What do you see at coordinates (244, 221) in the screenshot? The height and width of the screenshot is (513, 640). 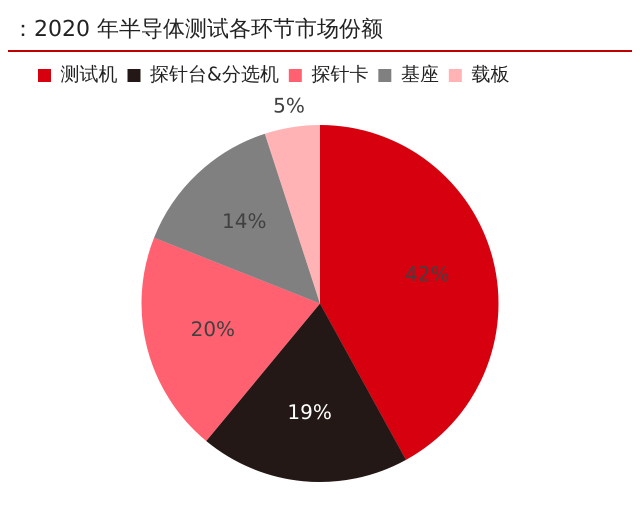 I see `data-label: 14%` at bounding box center [244, 221].